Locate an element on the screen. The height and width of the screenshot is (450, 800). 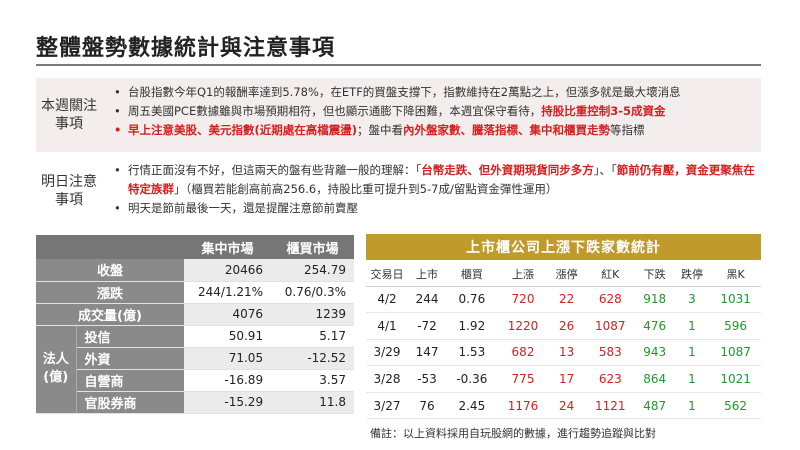
tomorrow-notes-label: 明日注意事項 is located at coordinates (69, 191).